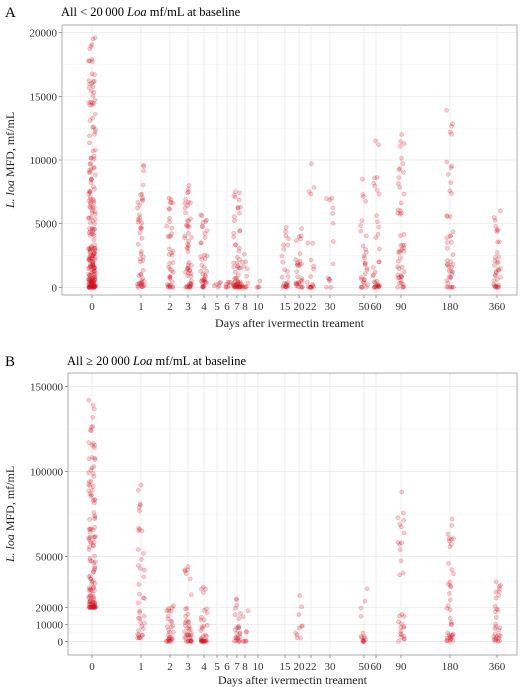  I want to click on x-tick-label: 180, so click(450, 667).